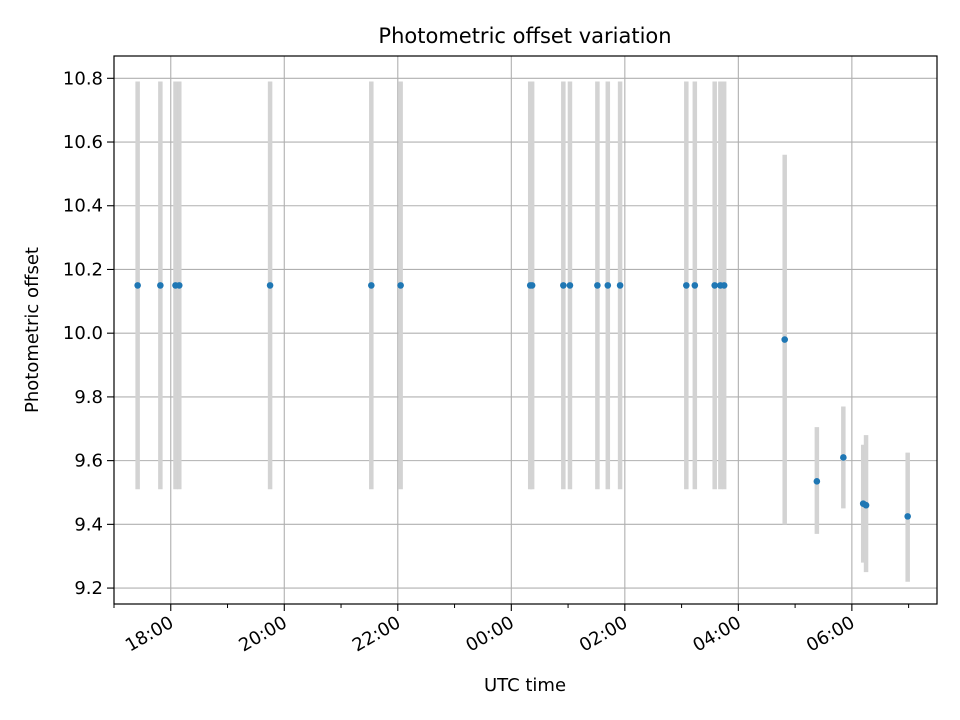 This screenshot has height=720, width=960. I want to click on y-axis-ticks: 9.2 9.4 9.6 9.8 10.0 10.2 10.4 10.6 10.8, so click(88, 333).